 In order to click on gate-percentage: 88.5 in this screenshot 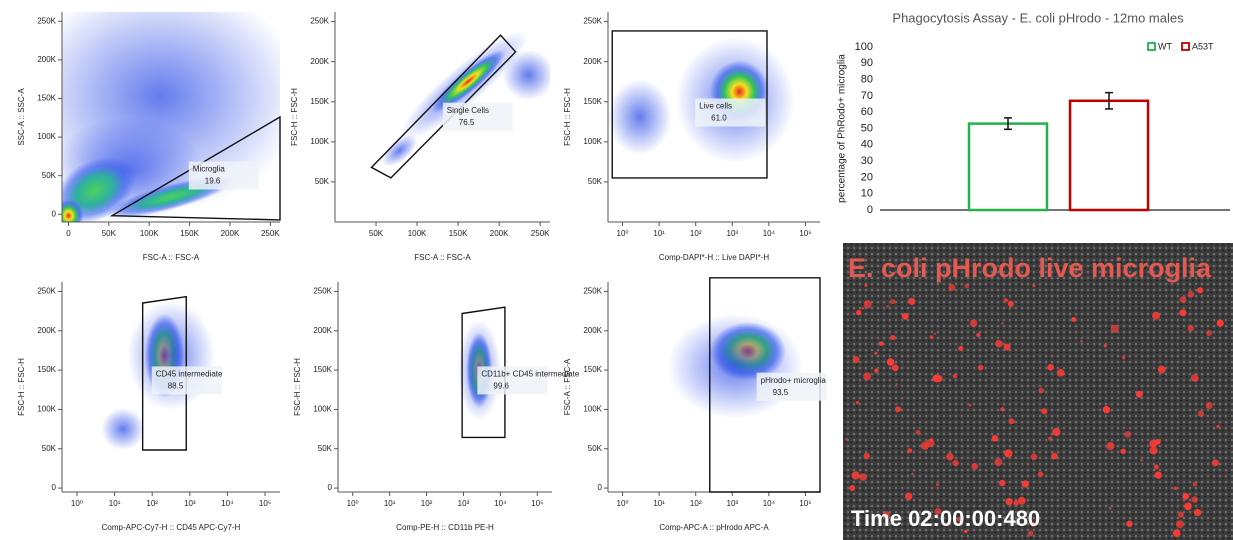, I will do `click(176, 386)`.